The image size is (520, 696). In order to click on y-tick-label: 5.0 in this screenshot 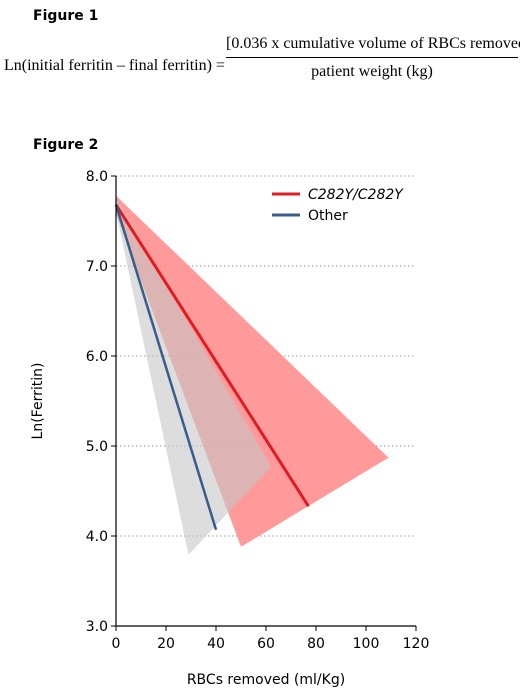, I will do `click(97, 447)`.